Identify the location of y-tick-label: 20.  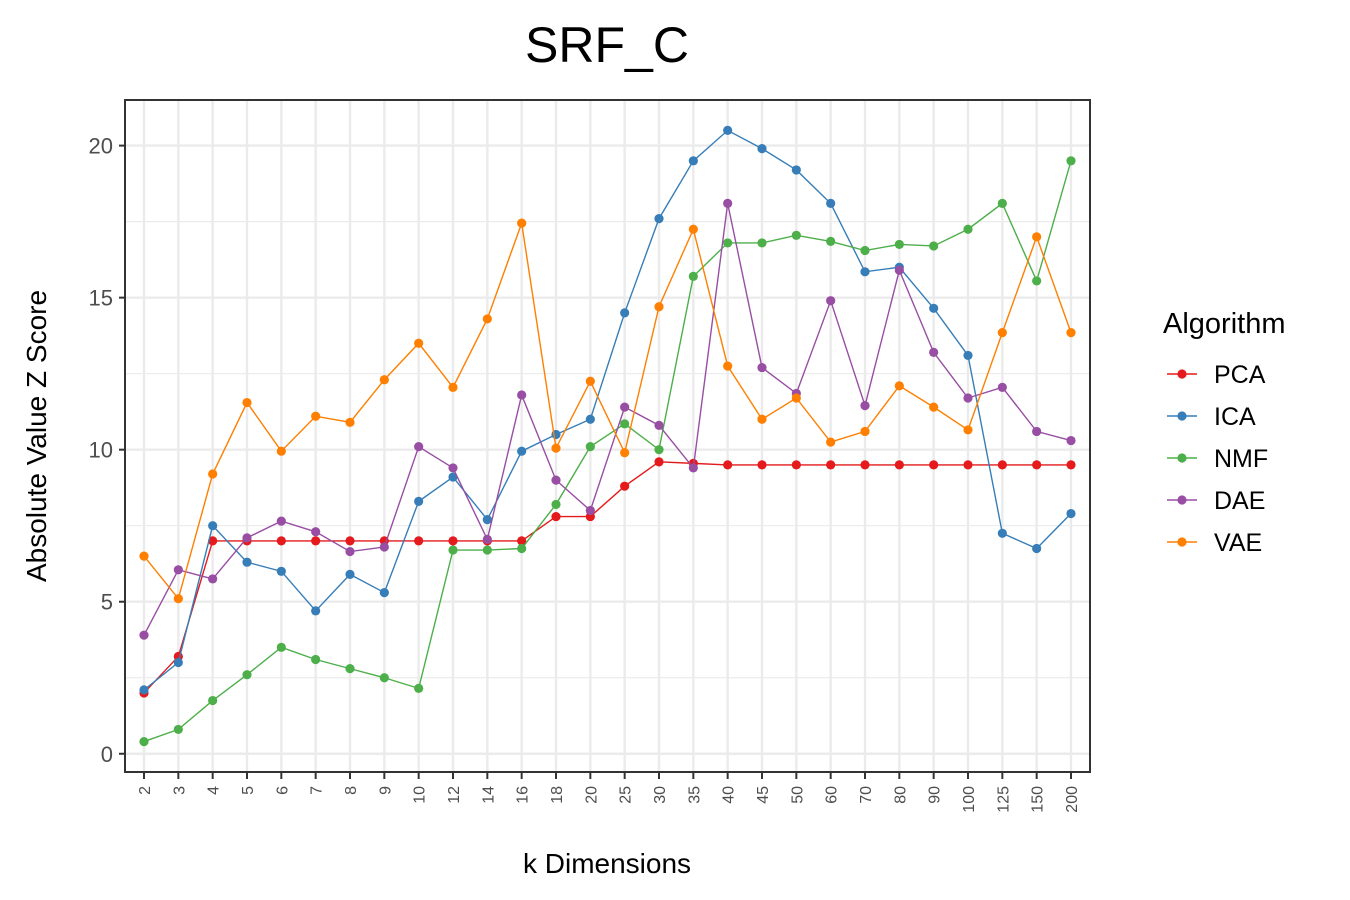
(101, 146).